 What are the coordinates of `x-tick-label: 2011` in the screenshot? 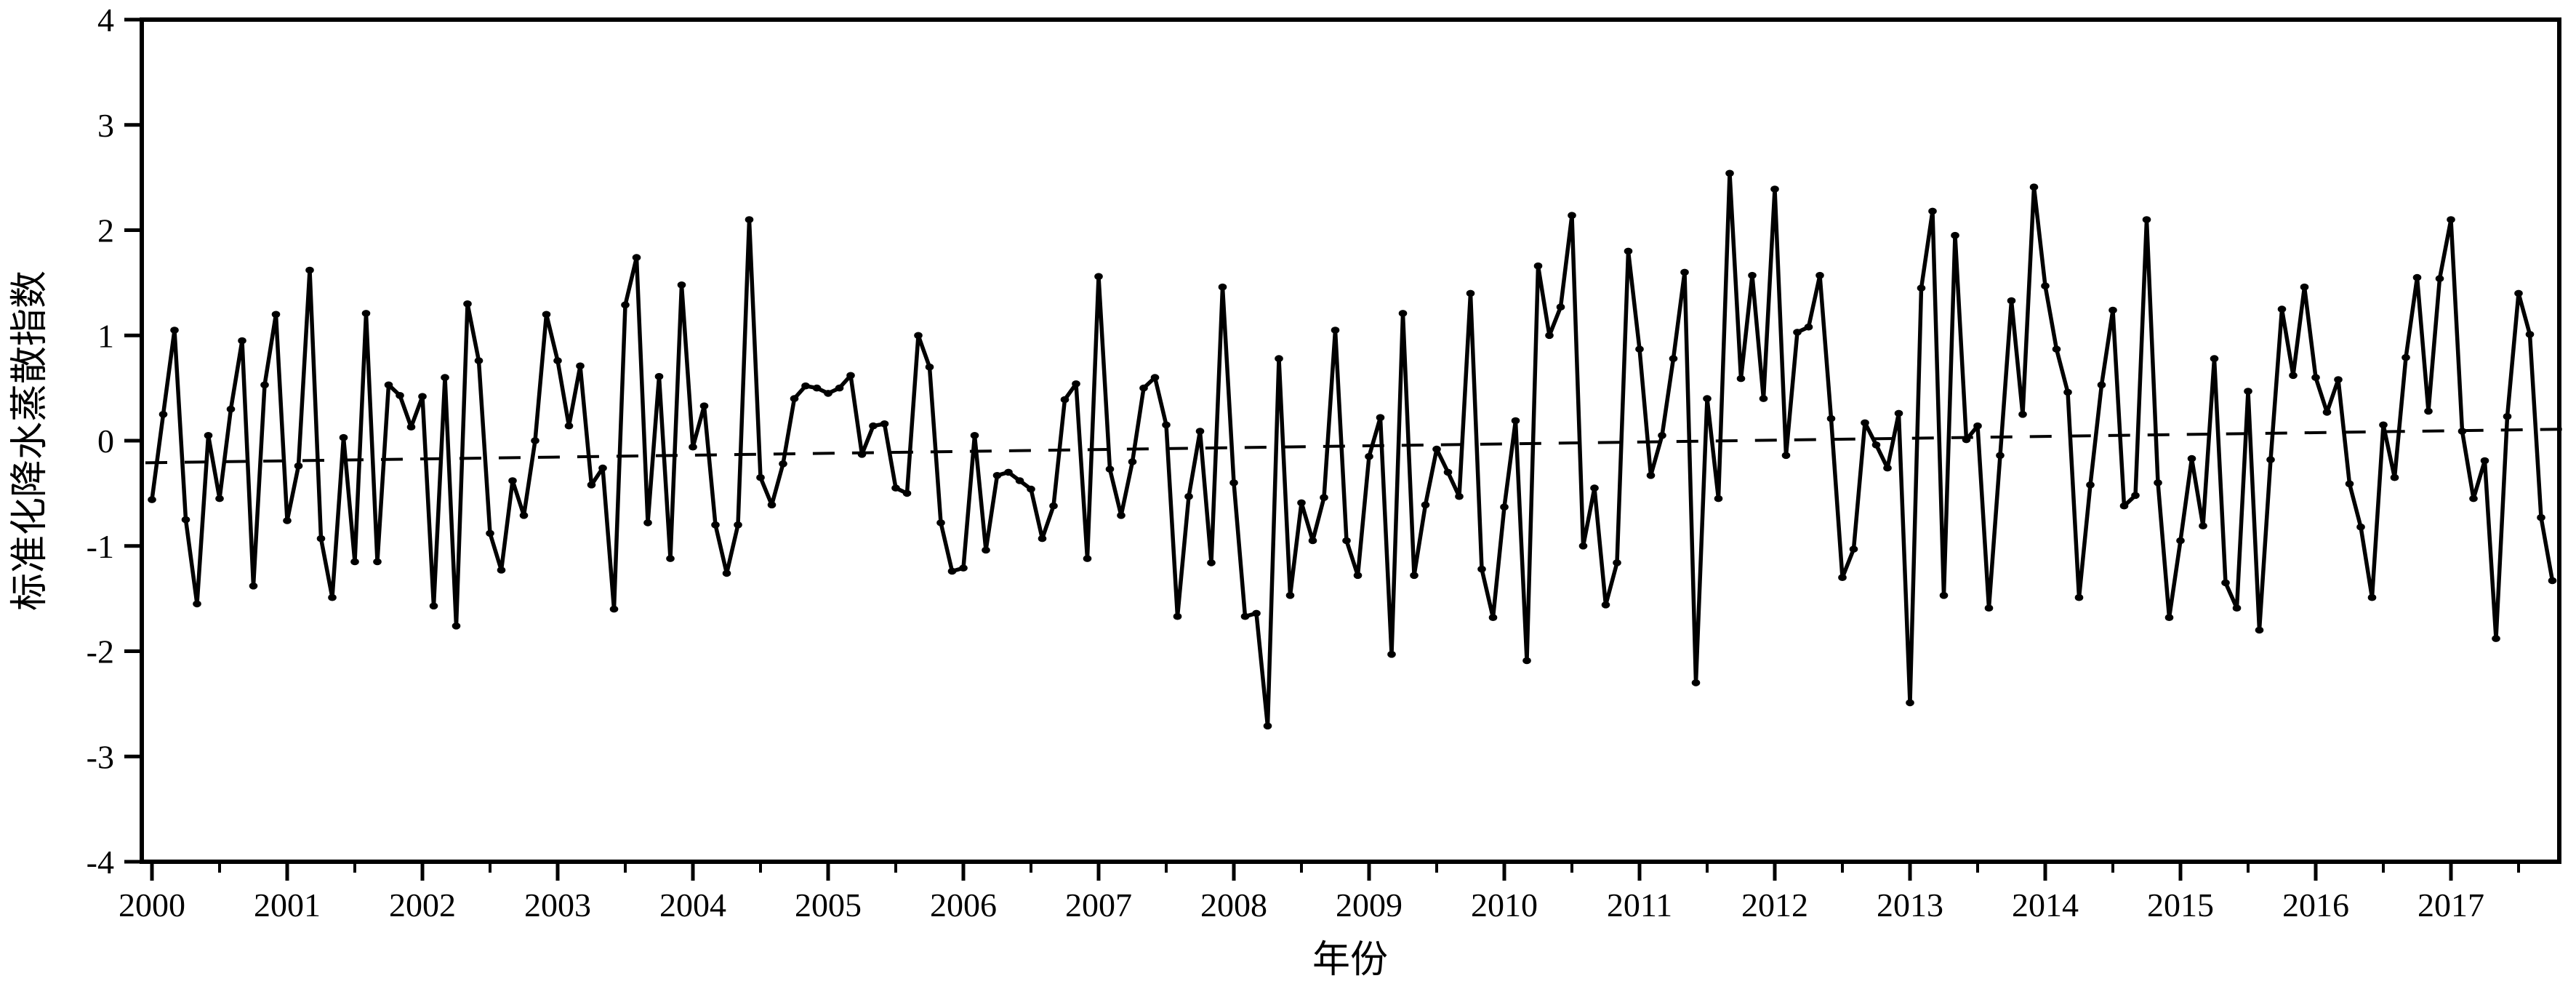 It's located at (1639, 905).